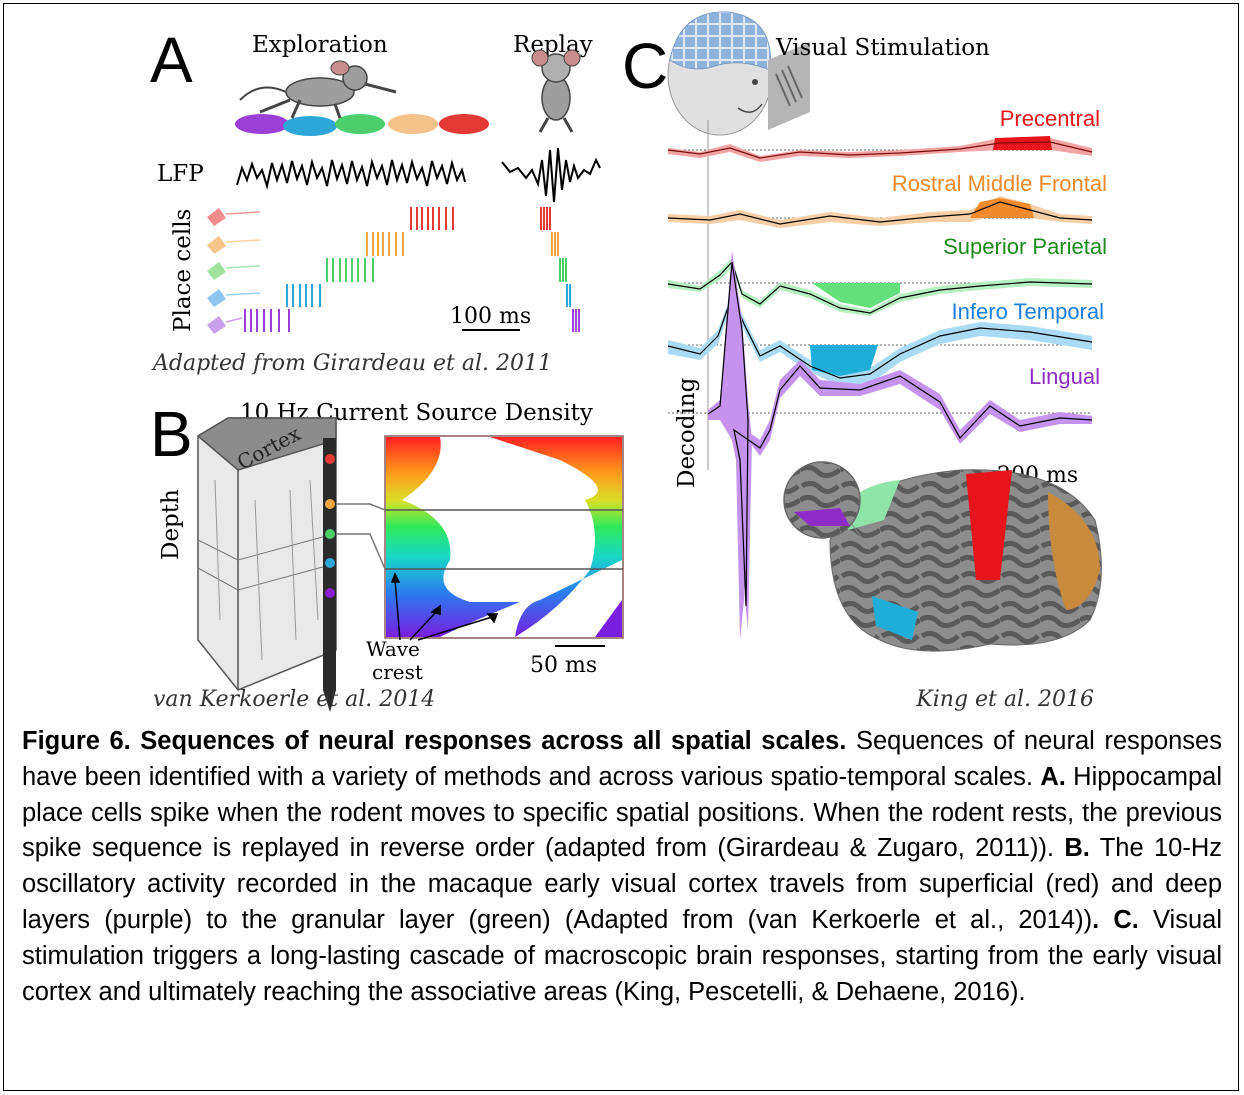 Image resolution: width=1244 pixels, height=1095 pixels. I want to click on depth-label: Depth, so click(171, 524).